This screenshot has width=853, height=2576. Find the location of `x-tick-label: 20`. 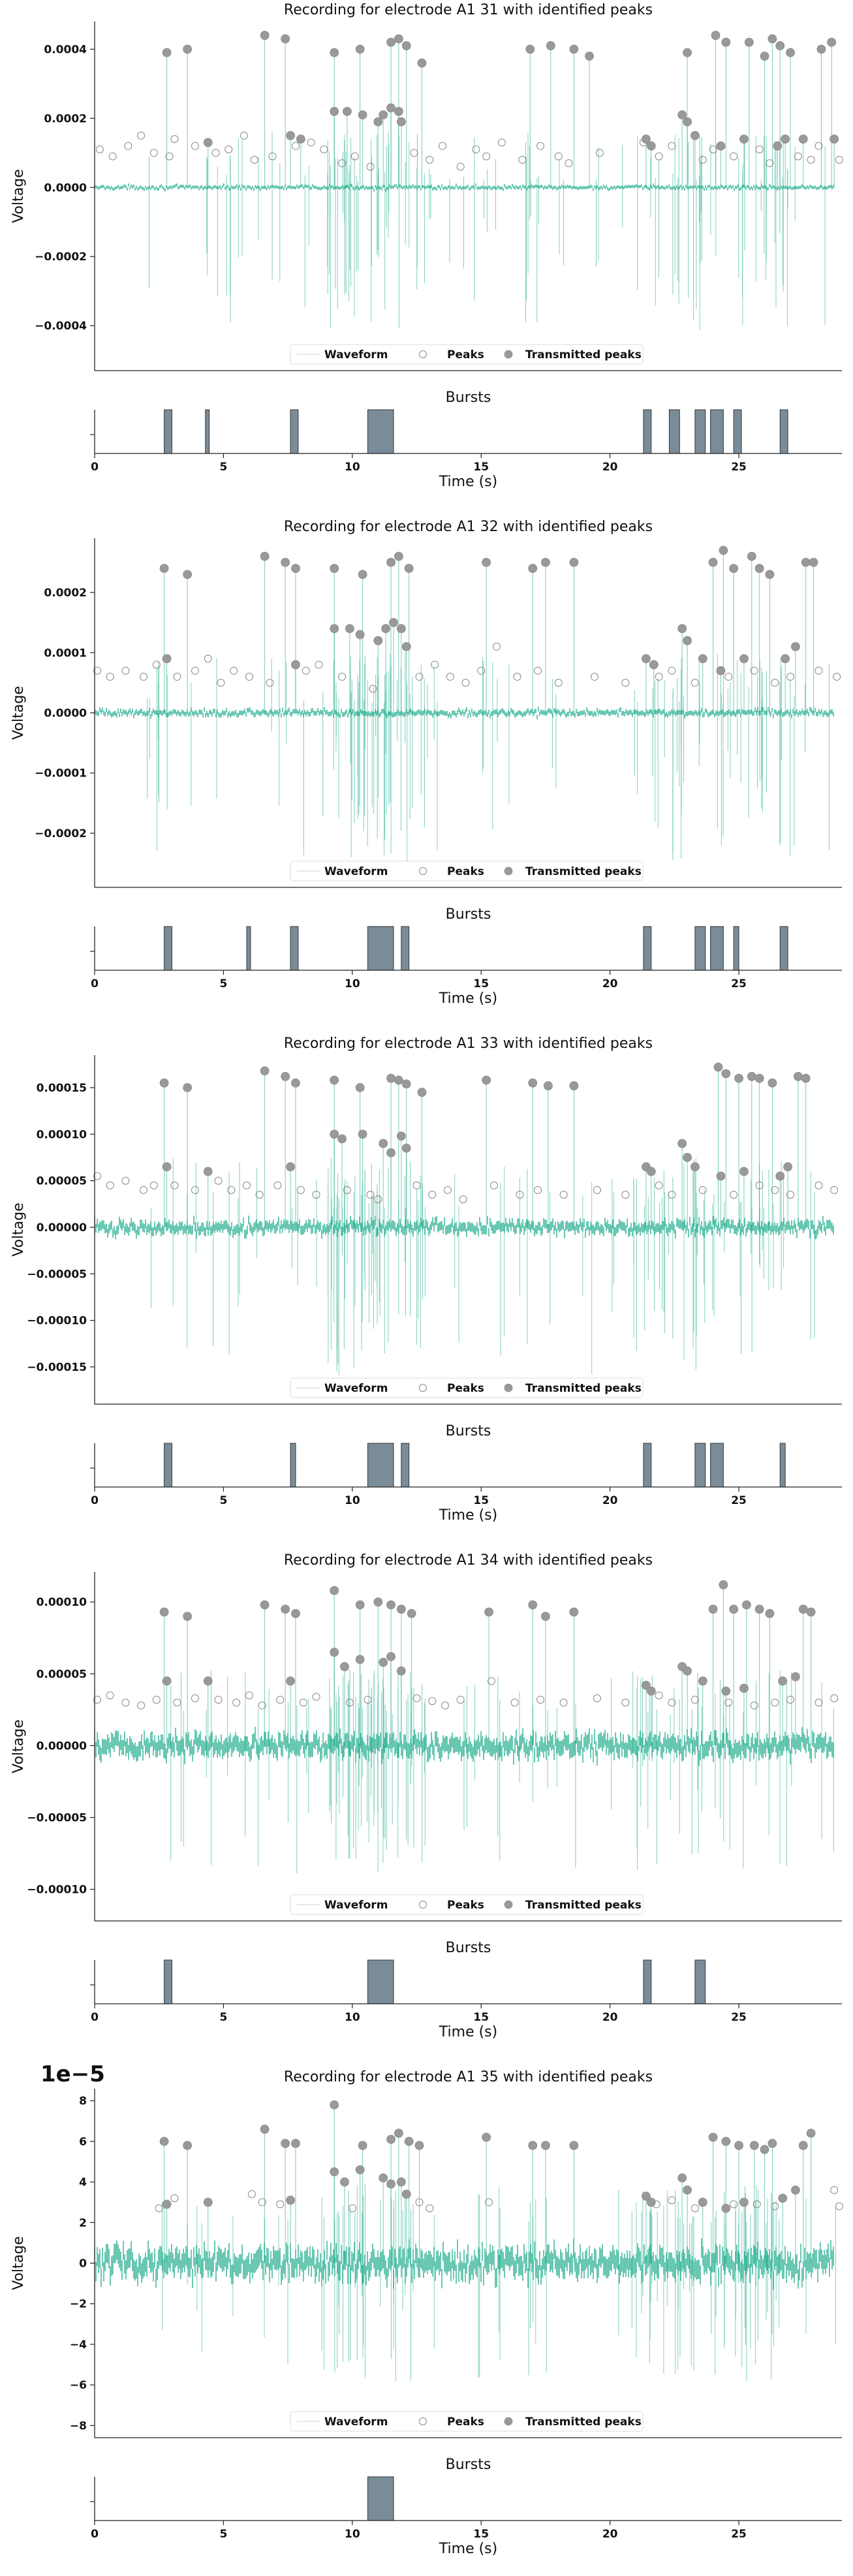

x-tick-label: 20 is located at coordinates (610, 467).